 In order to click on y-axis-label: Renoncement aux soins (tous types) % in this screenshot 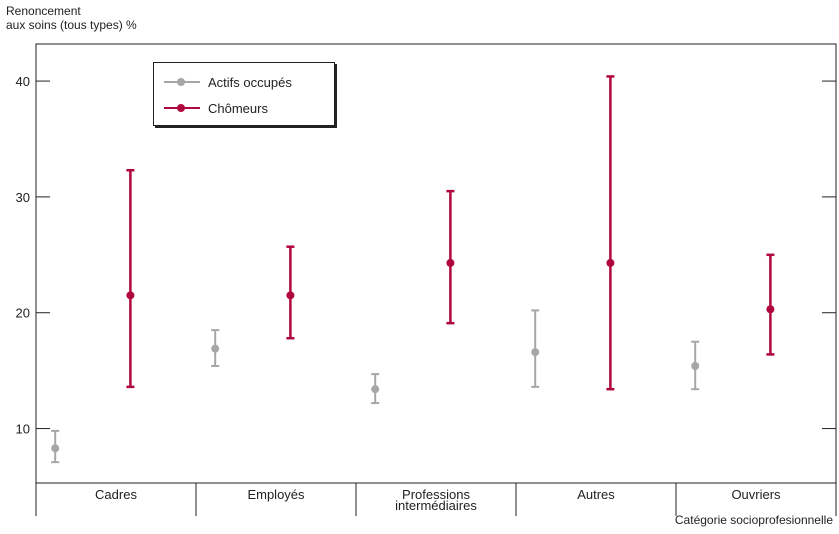, I will do `click(71, 18)`.